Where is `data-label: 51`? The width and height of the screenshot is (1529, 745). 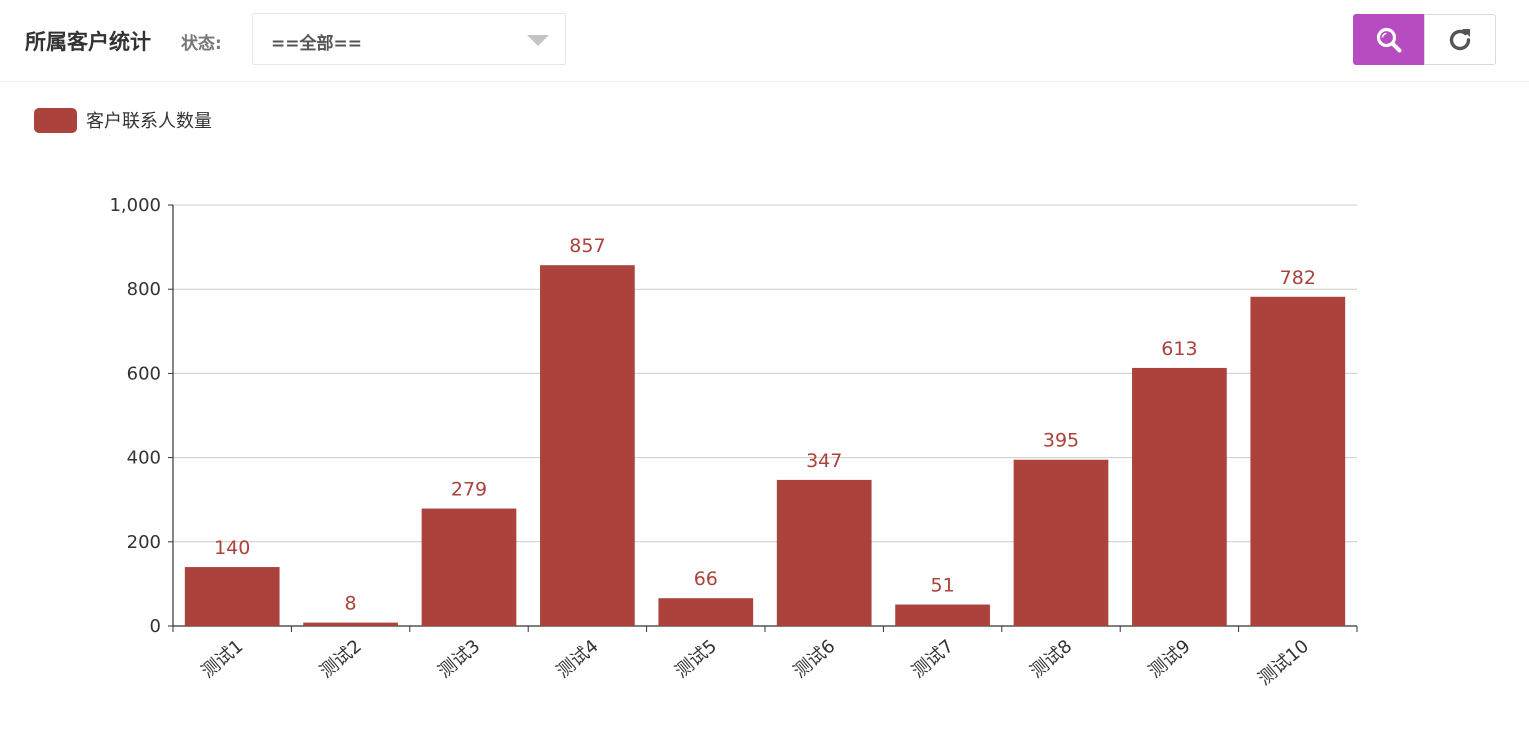 data-label: 51 is located at coordinates (943, 586).